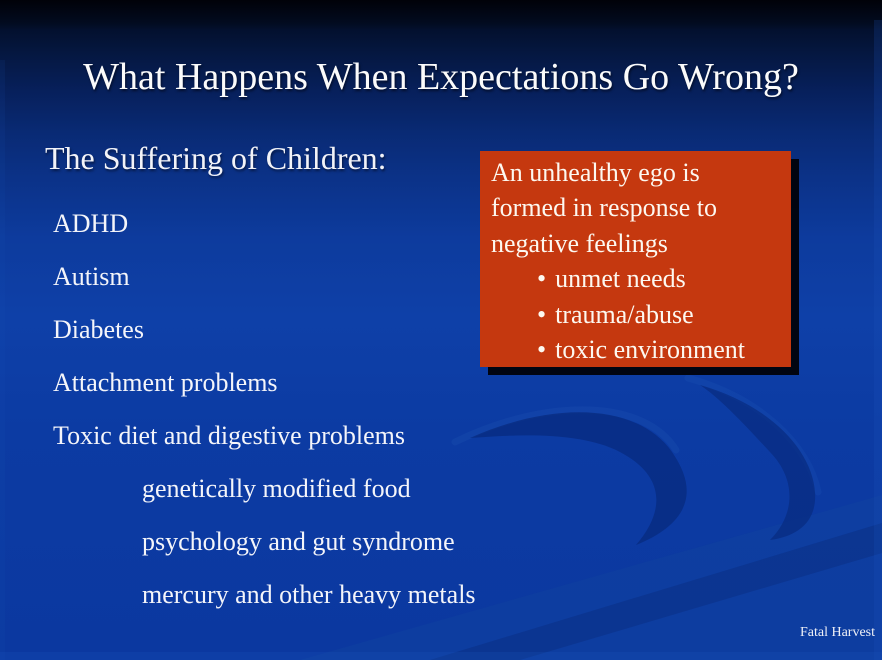 This screenshot has width=882, height=660. I want to click on list-sub-item: genetically modified food, so click(276, 488).